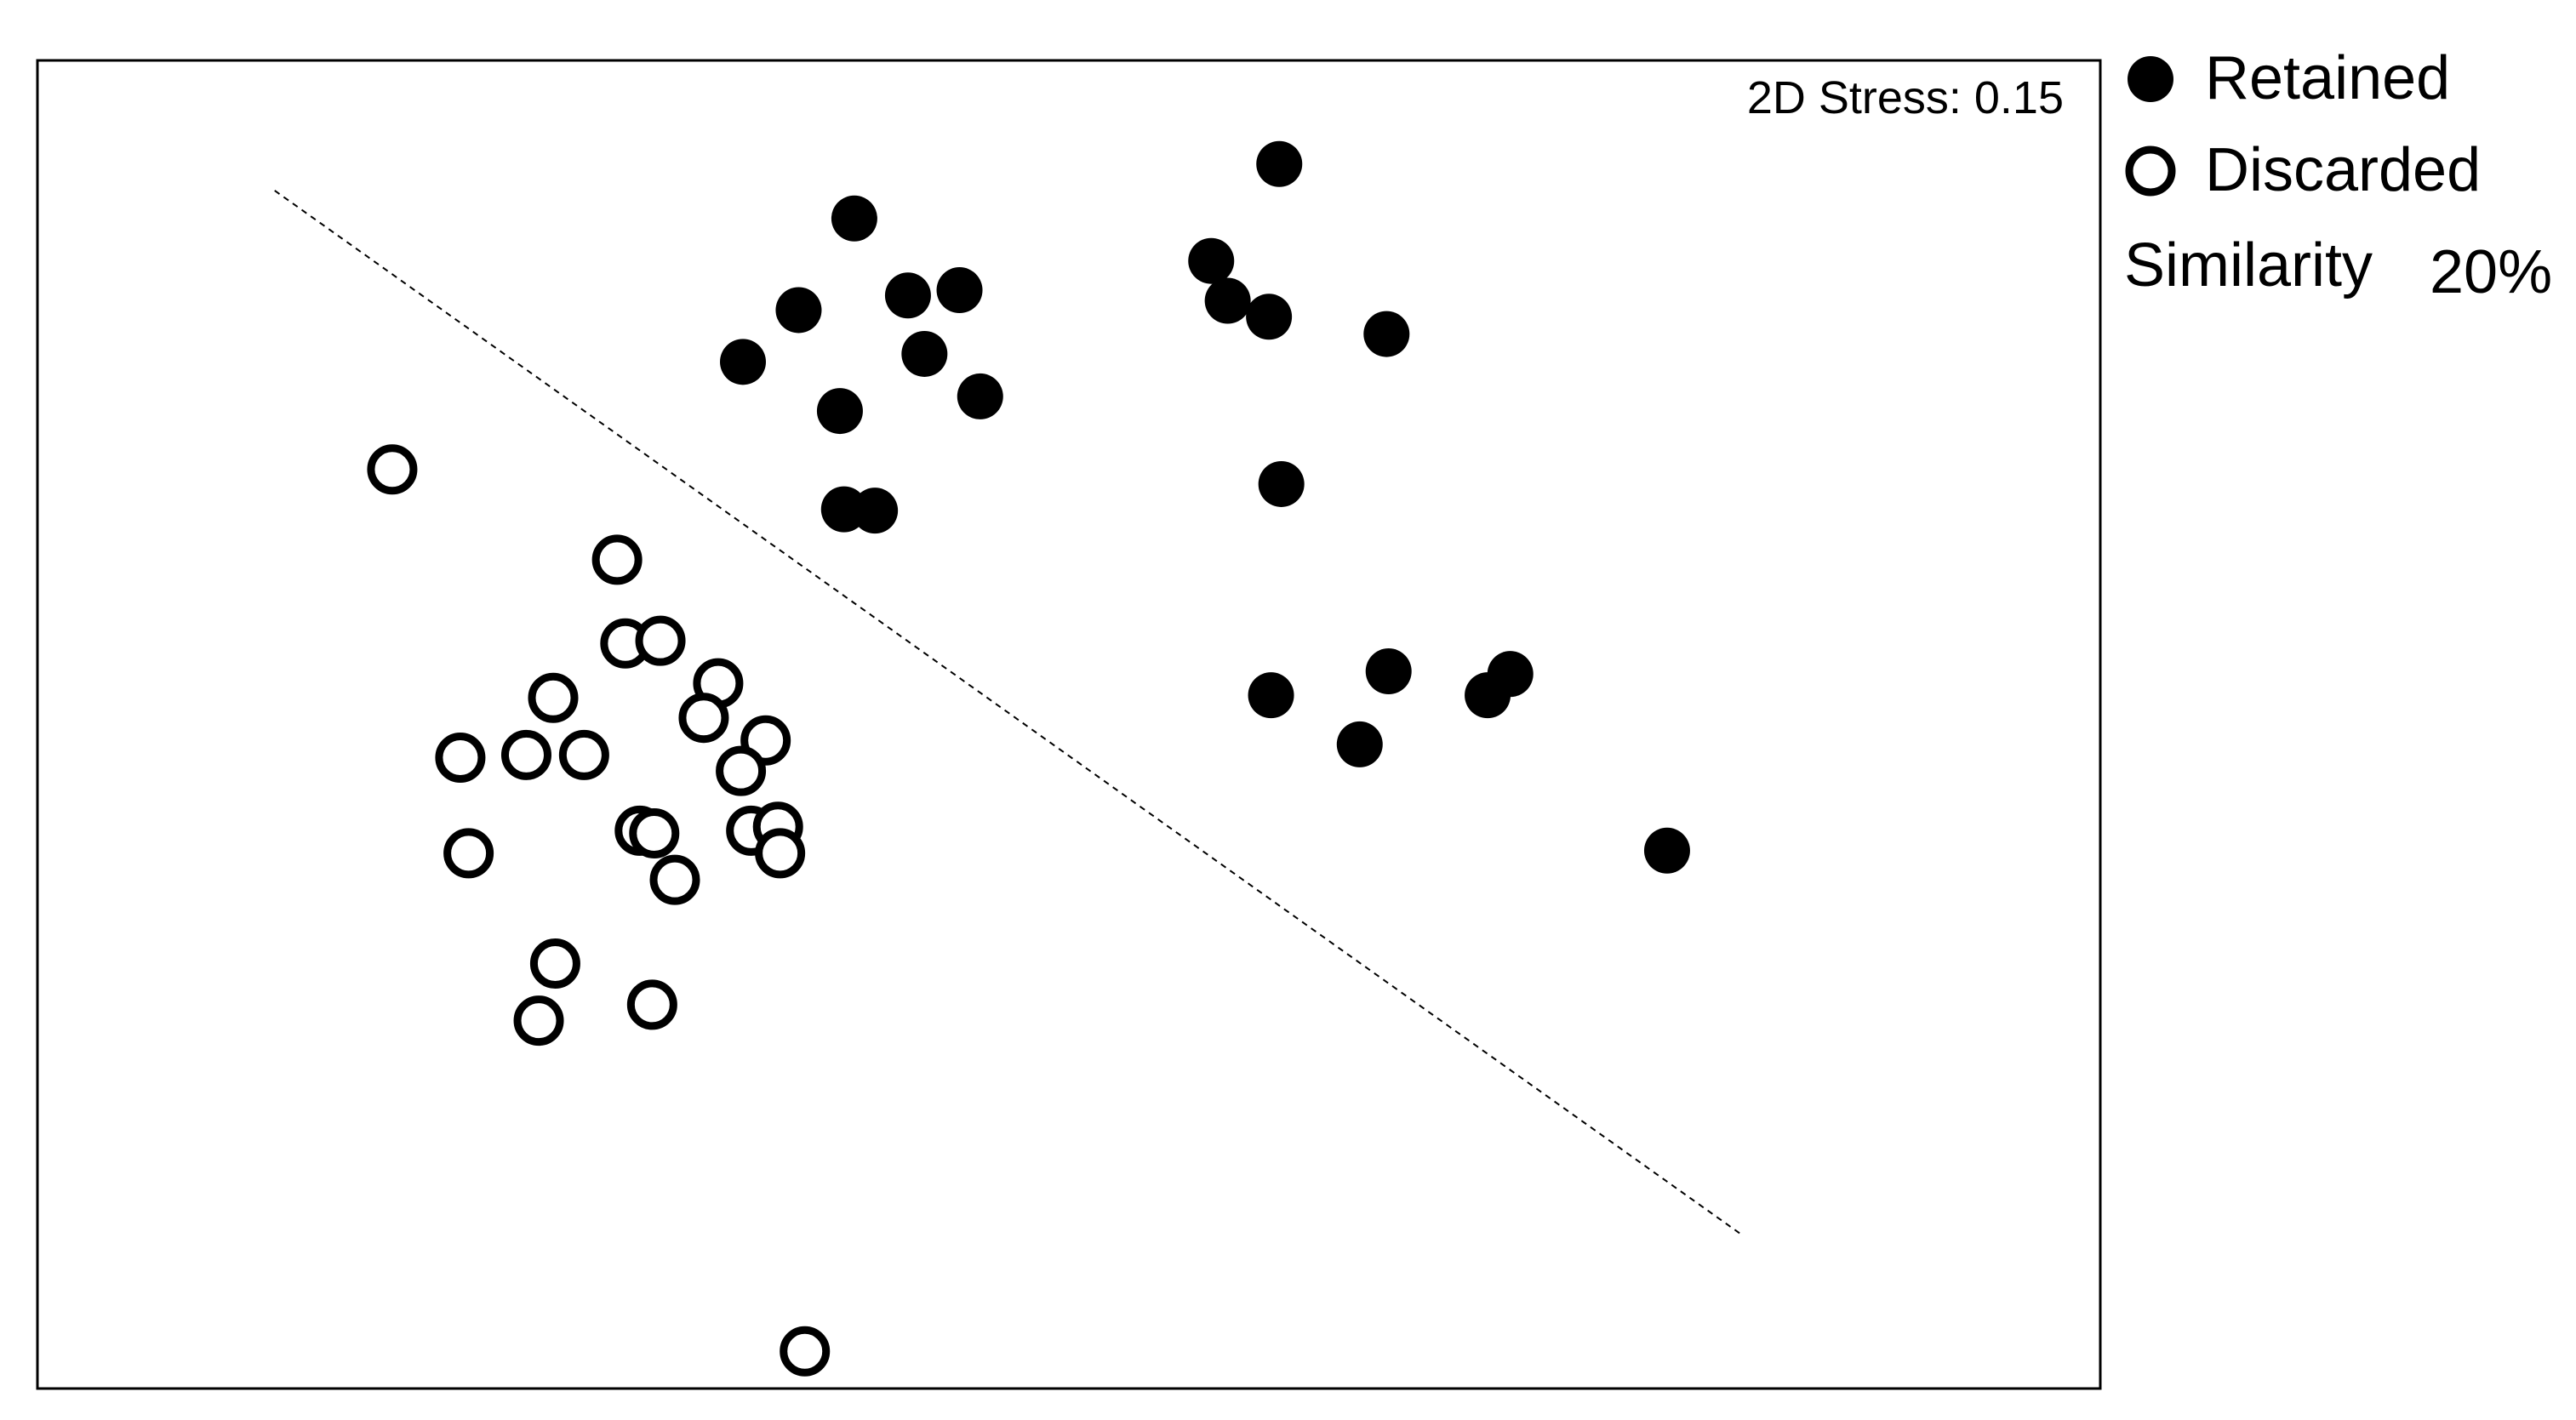 The width and height of the screenshot is (2576, 1420). I want to click on legend-label-discarded: Discarded, so click(2343, 170).